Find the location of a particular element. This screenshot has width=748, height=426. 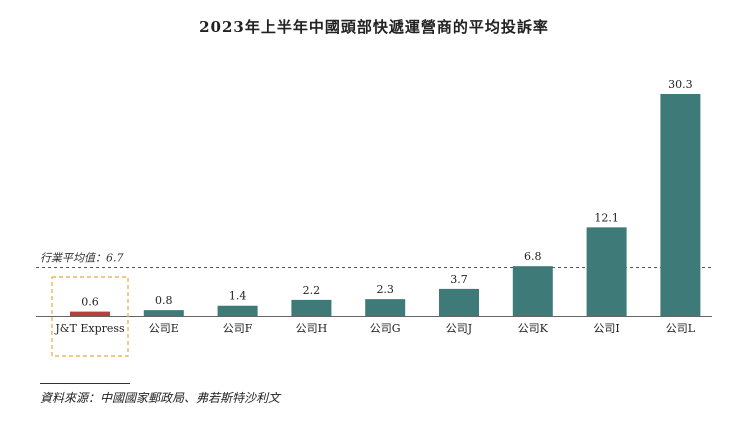

average-reference-label: 行業平均值：6.7 is located at coordinates (82, 258).